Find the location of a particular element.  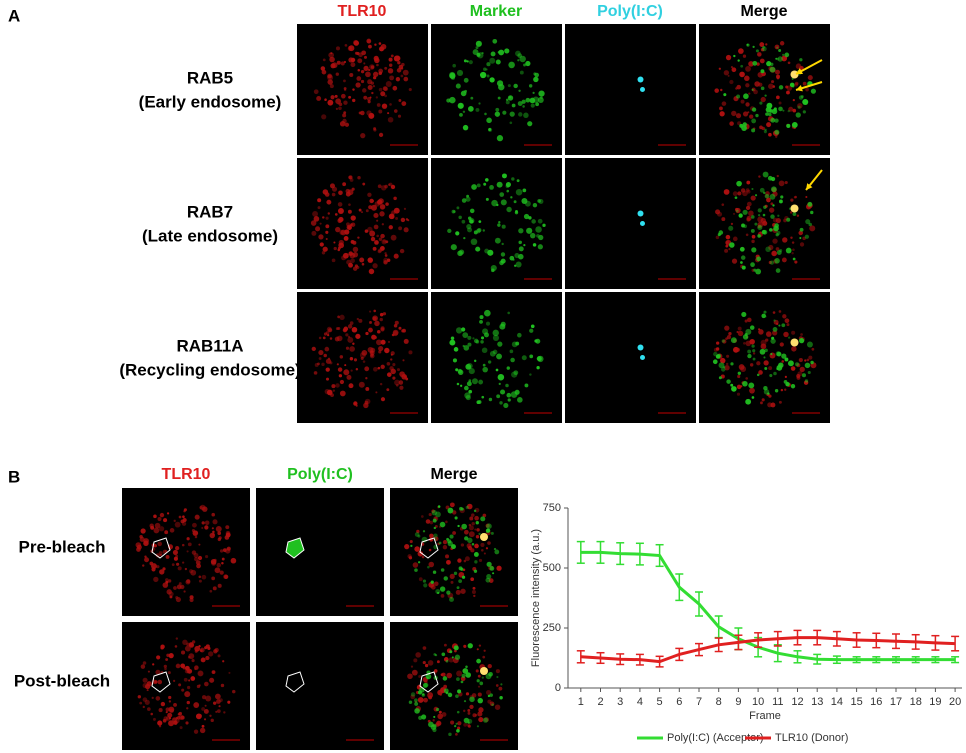

x-tick-label: 10 is located at coordinates (758, 702).